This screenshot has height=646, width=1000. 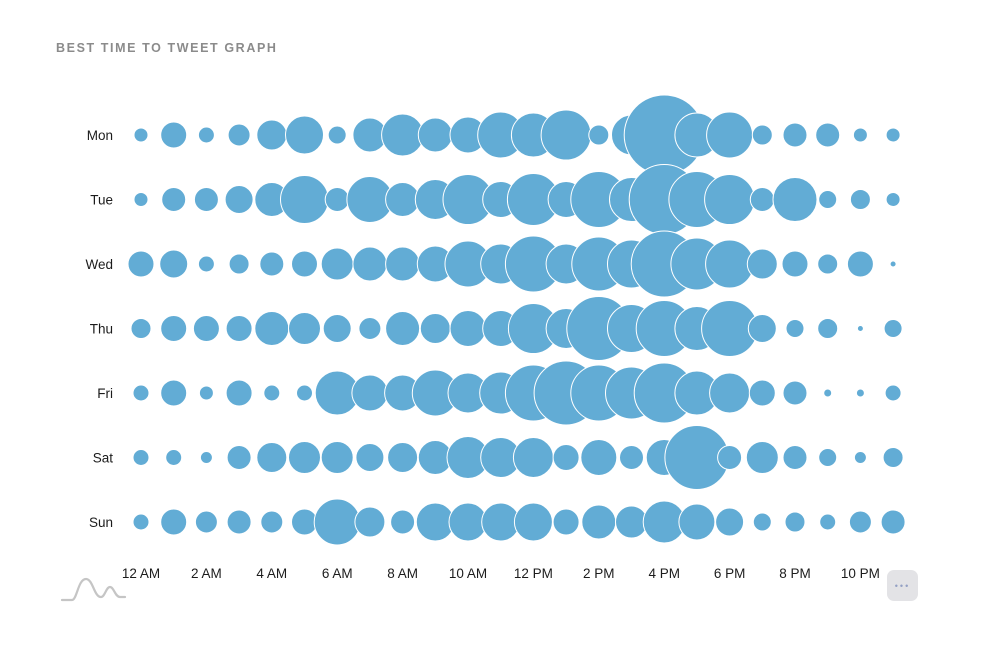 What do you see at coordinates (100, 135) in the screenshot?
I see `y-axis-label: Mon` at bounding box center [100, 135].